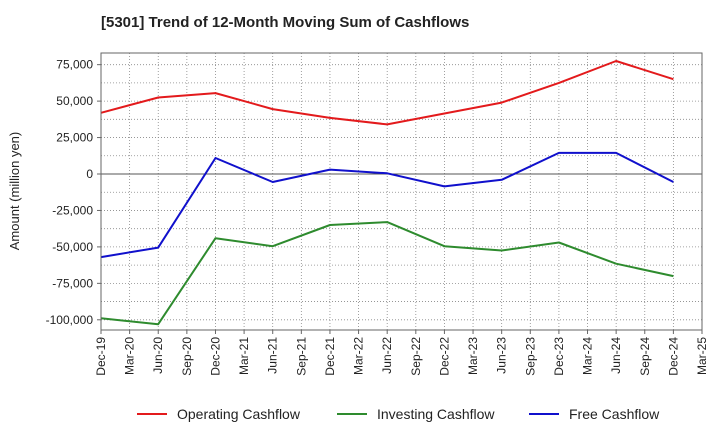  I want to click on y-tick-label: -25,000, so click(72, 210).